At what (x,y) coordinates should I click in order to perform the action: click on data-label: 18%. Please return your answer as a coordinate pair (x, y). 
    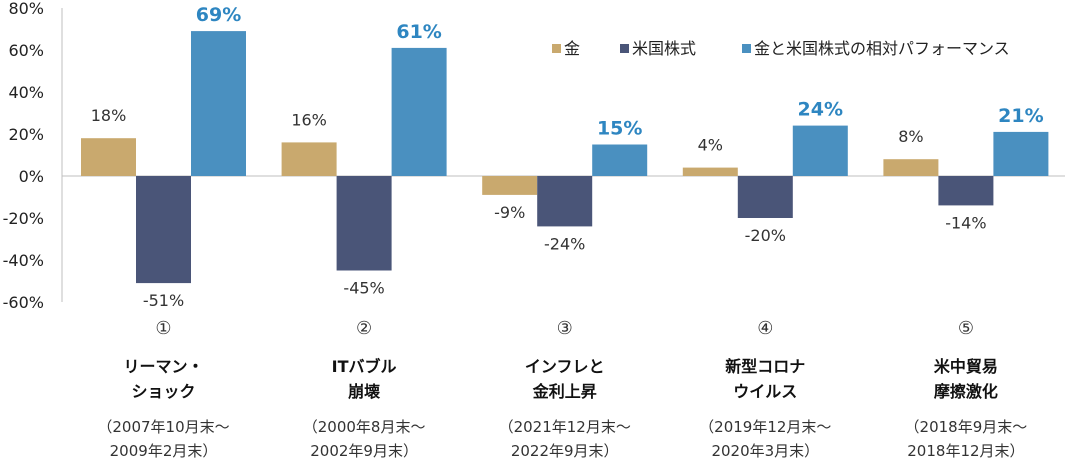
    Looking at the image, I should click on (109, 115).